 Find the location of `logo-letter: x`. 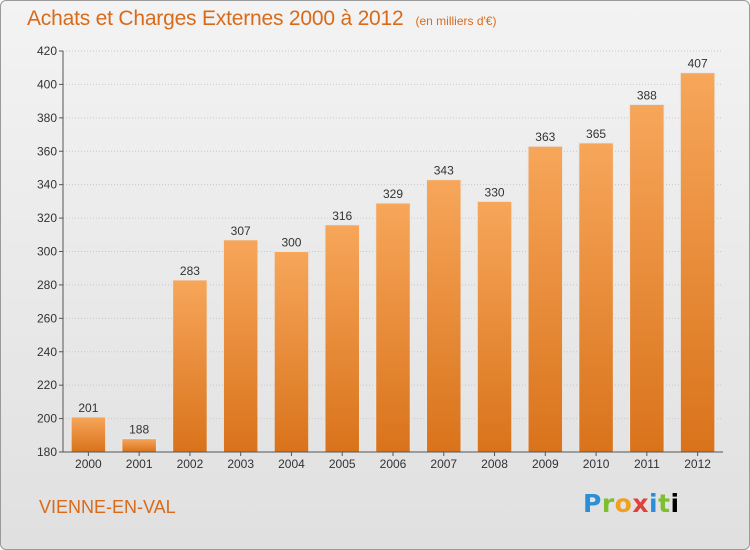

logo-letter: x is located at coordinates (640, 503).